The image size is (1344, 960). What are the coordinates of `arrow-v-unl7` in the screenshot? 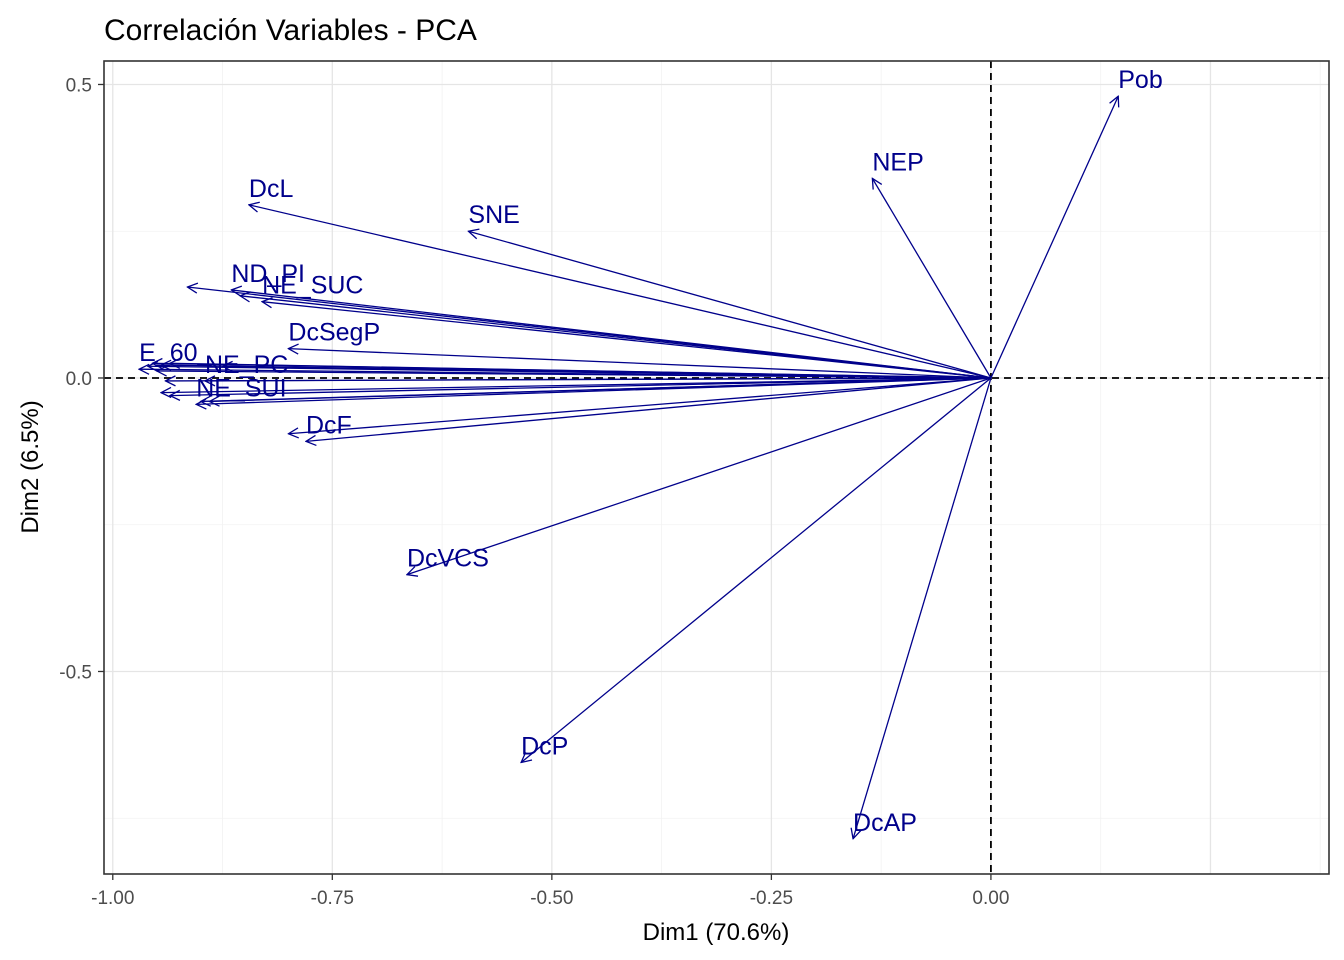 It's located at (607, 372).